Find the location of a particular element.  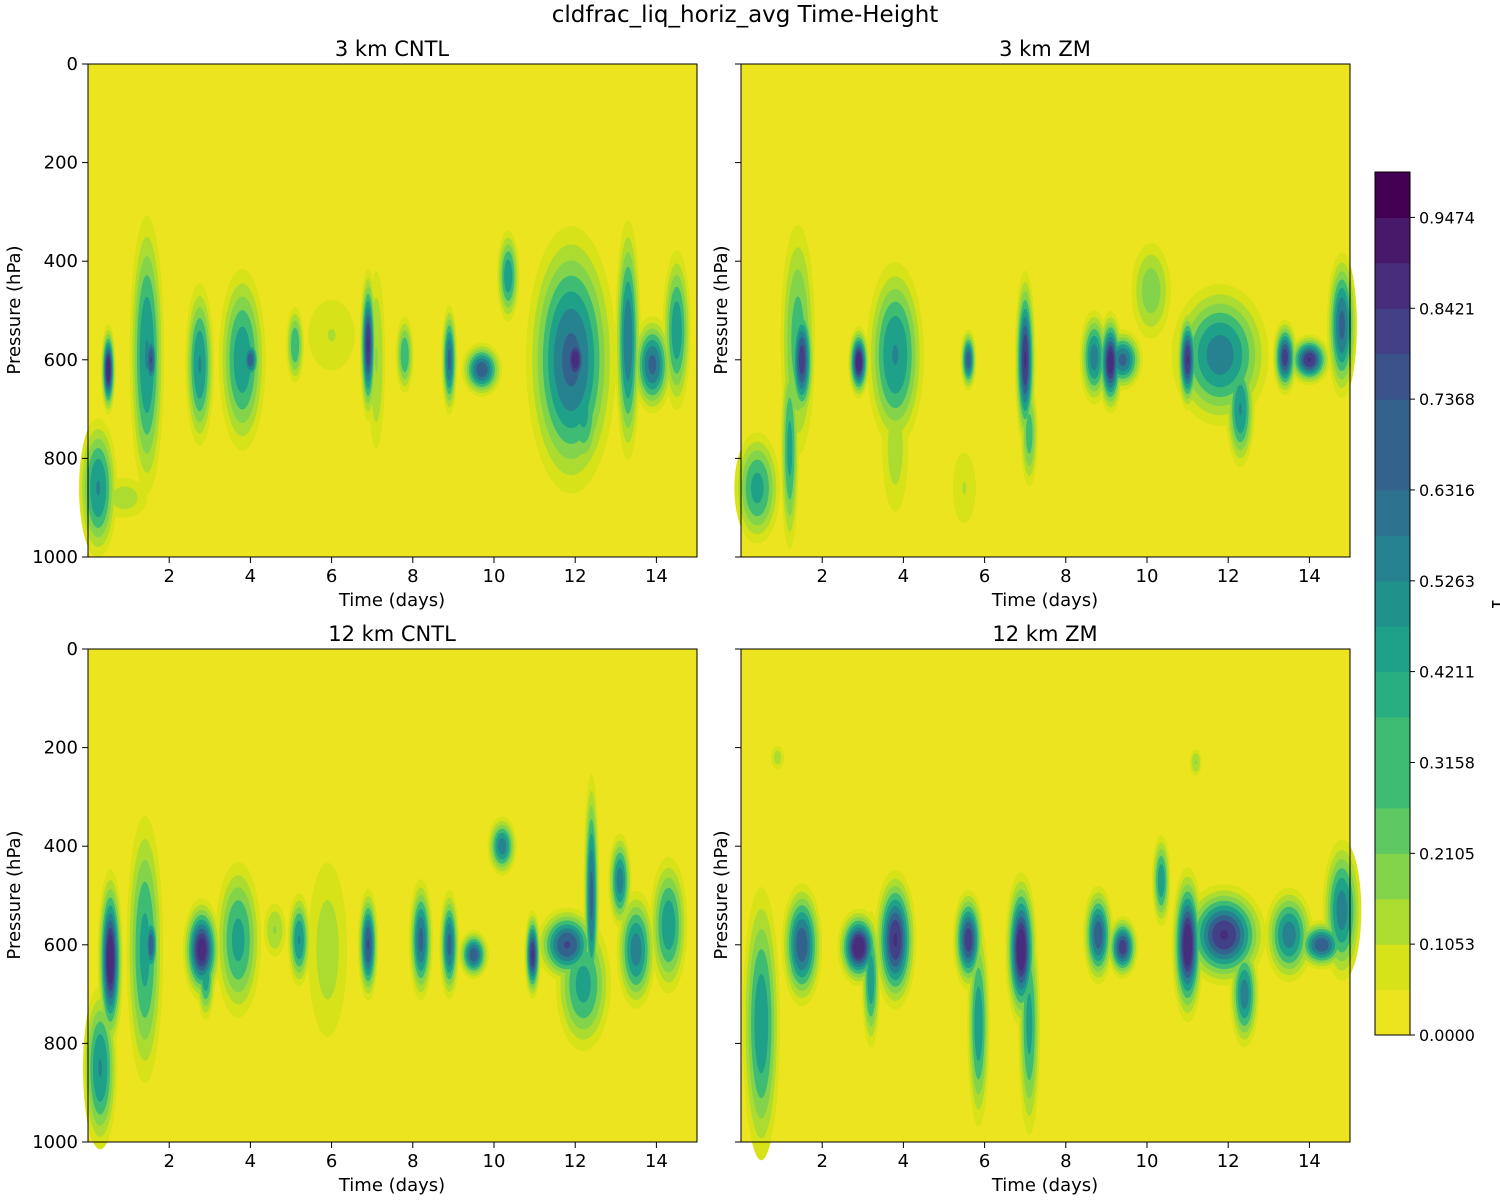

panel-title: 12 km ZM is located at coordinates (1044, 634).